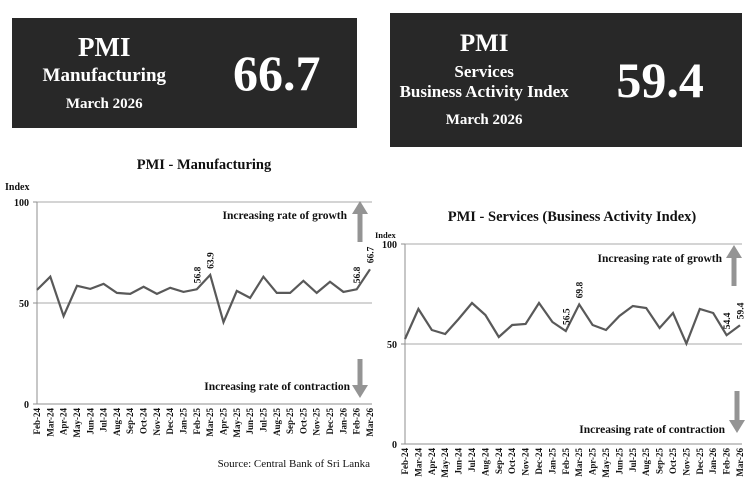 The width and height of the screenshot is (750, 493). I want to click on point-value-label: 54.4, so click(728, 320).